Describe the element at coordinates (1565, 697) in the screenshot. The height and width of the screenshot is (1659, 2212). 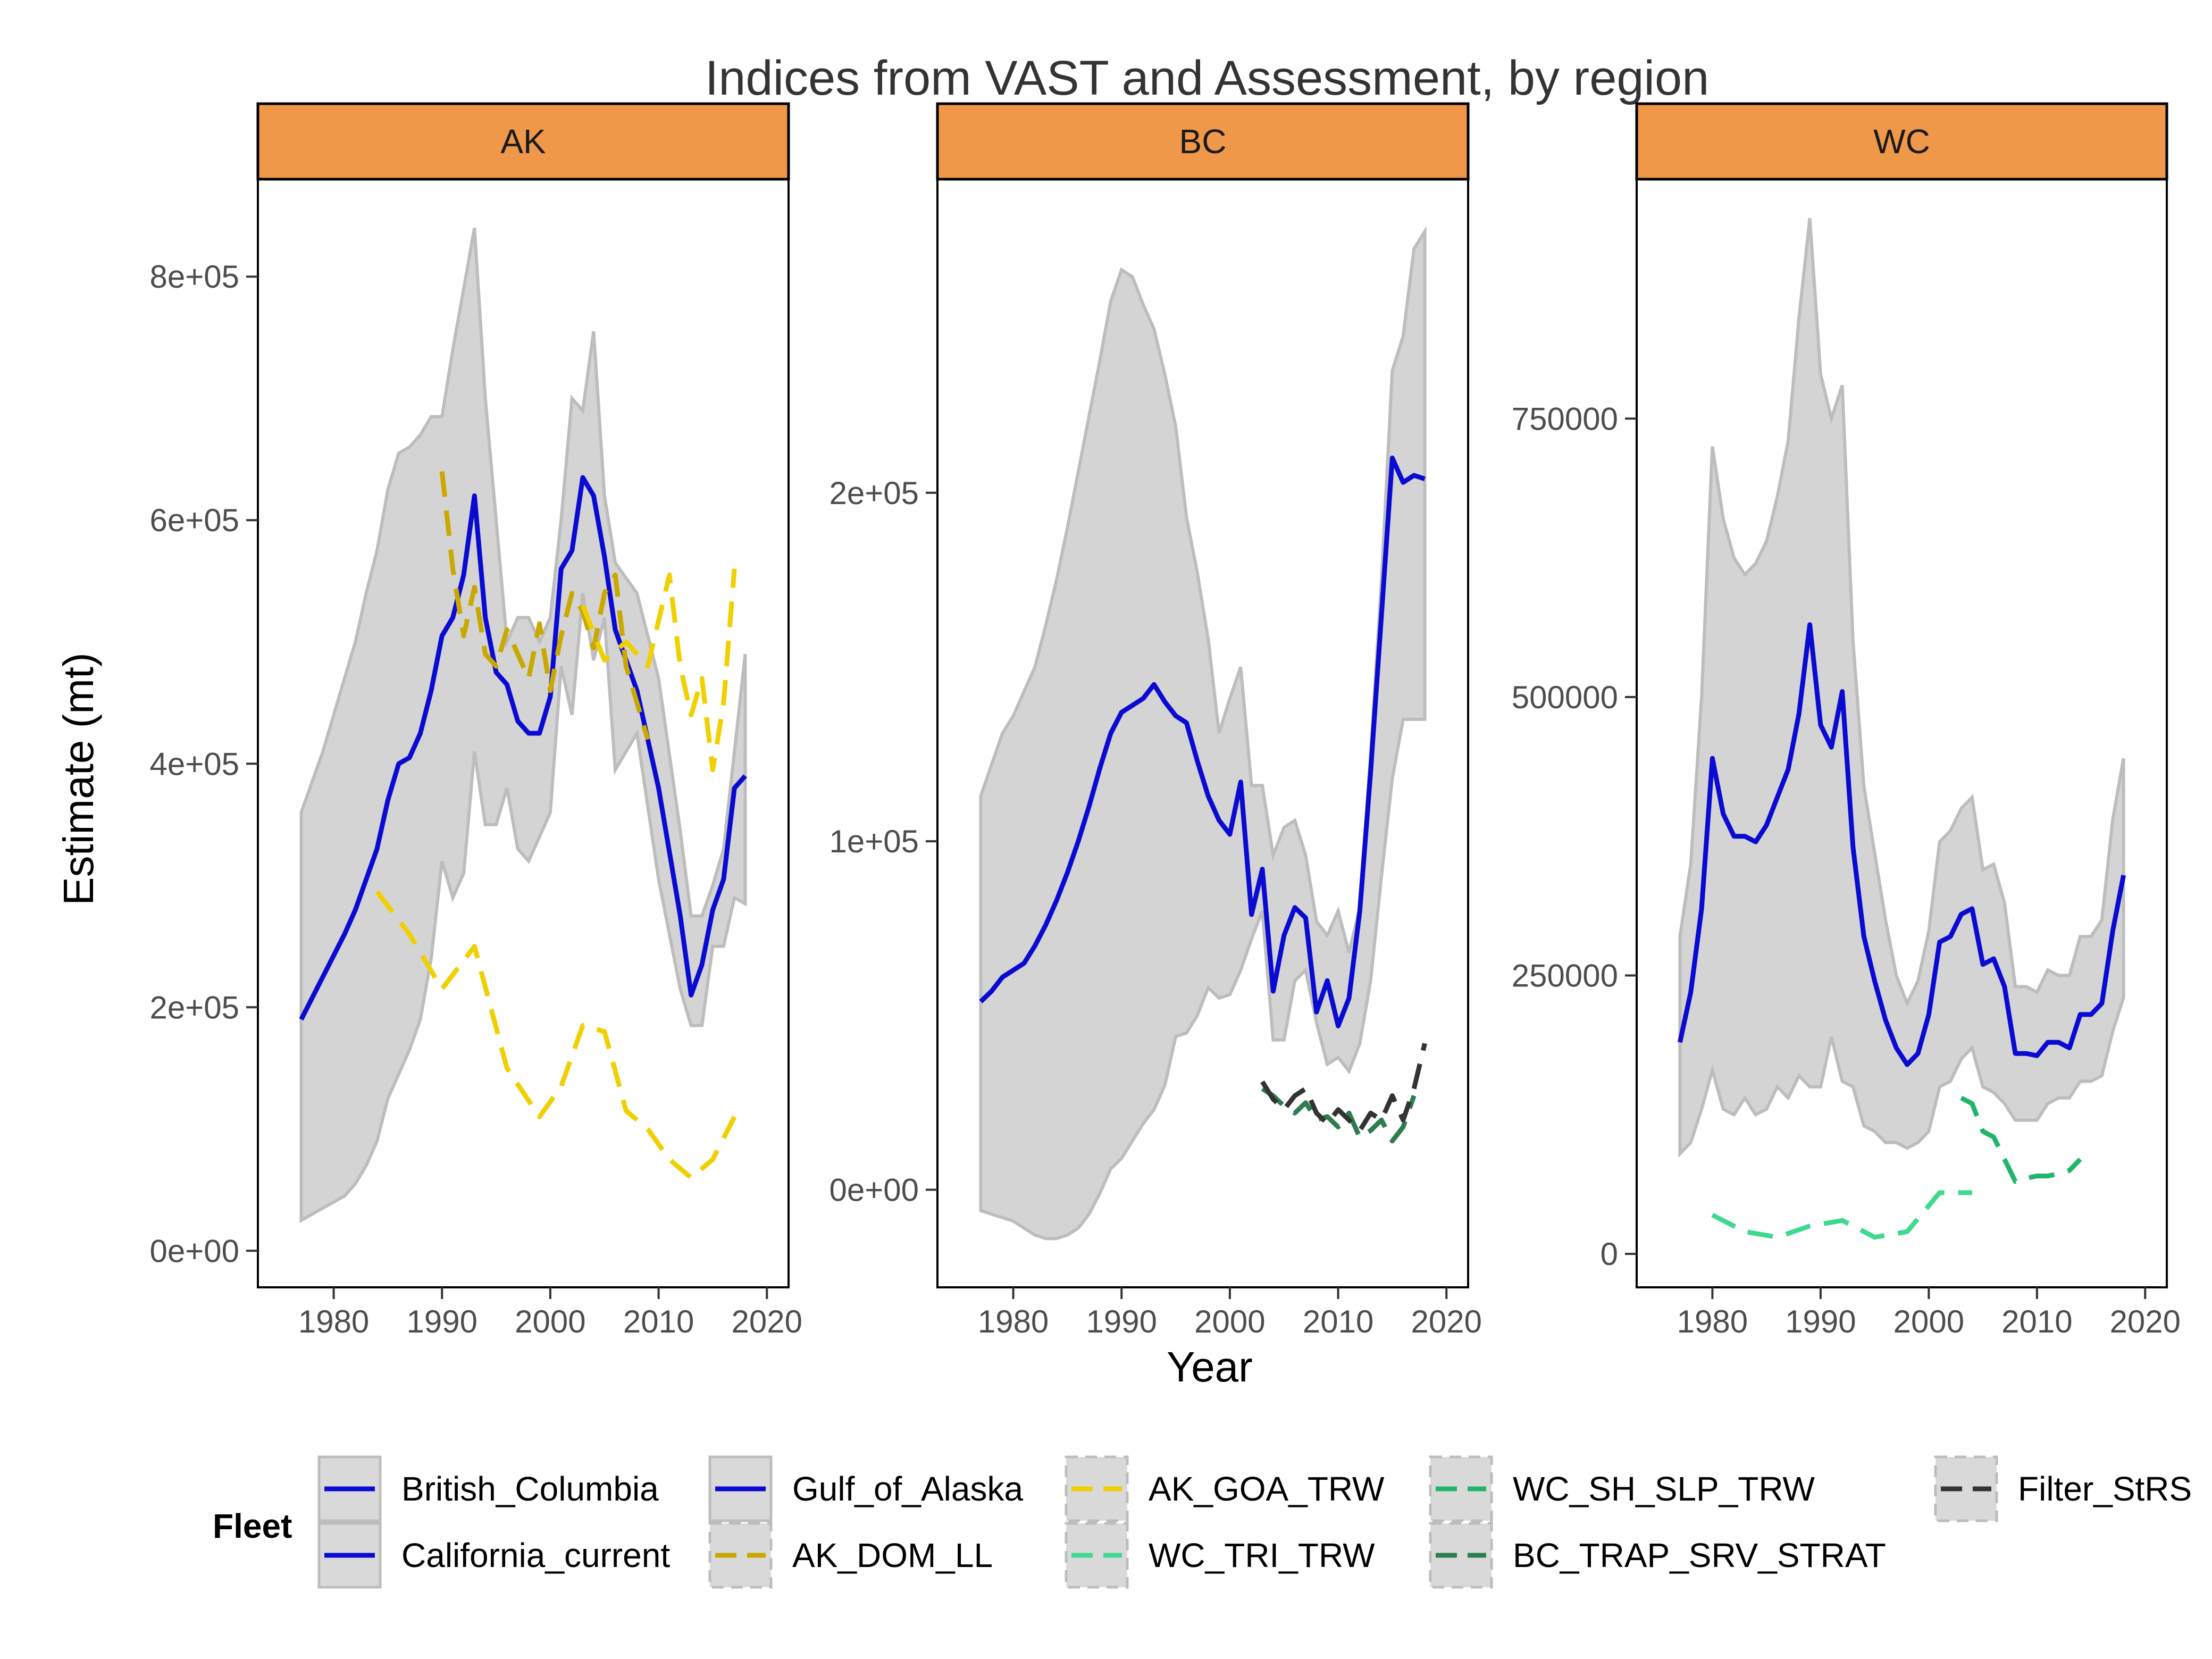
I see `y-tick-label: 500000` at that location.